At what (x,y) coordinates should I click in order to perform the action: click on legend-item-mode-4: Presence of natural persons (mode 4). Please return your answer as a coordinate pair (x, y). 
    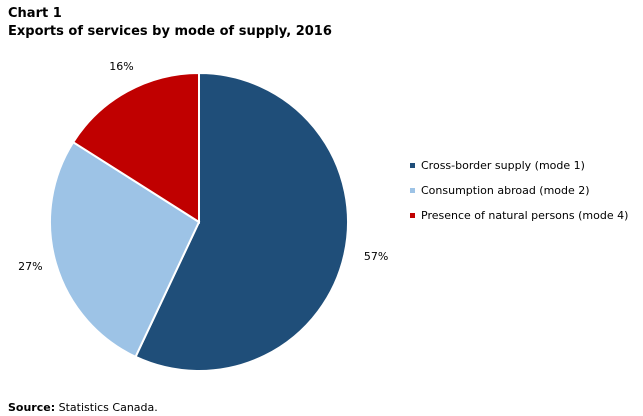
    Looking at the image, I should click on (519, 215).